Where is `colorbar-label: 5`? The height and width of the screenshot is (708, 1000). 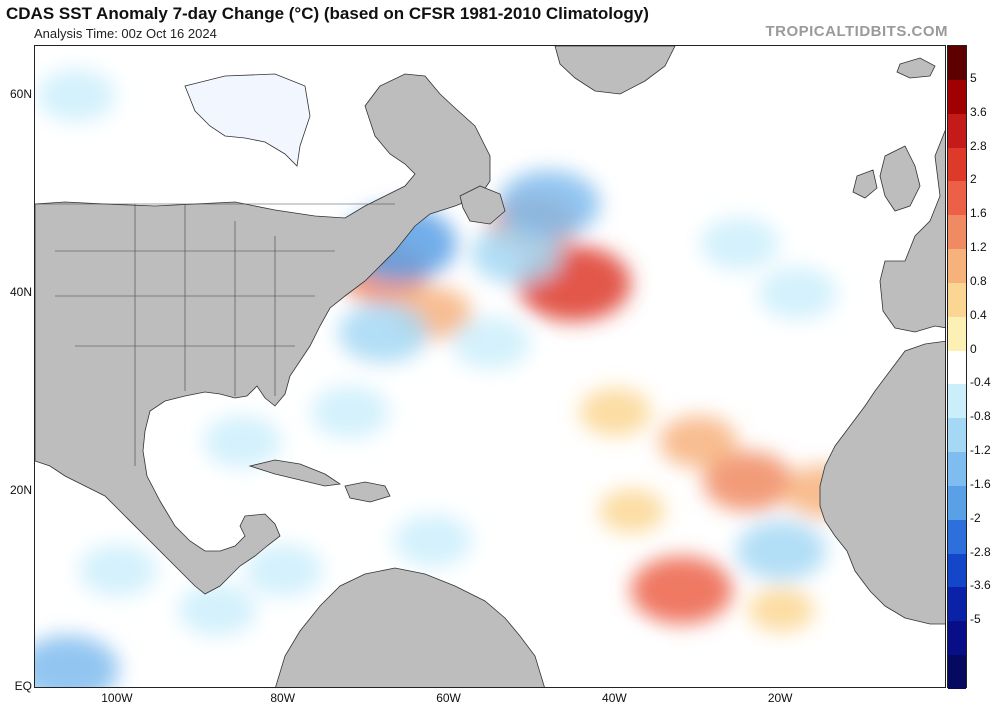 colorbar-label: 5 is located at coordinates (973, 77).